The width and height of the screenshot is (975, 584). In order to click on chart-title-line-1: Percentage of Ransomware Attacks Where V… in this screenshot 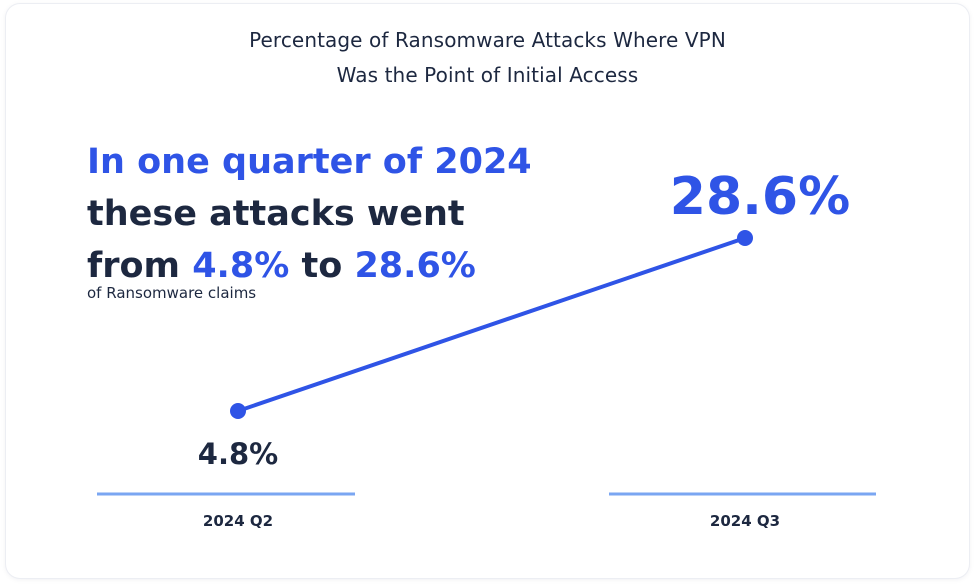, I will do `click(487, 40)`.